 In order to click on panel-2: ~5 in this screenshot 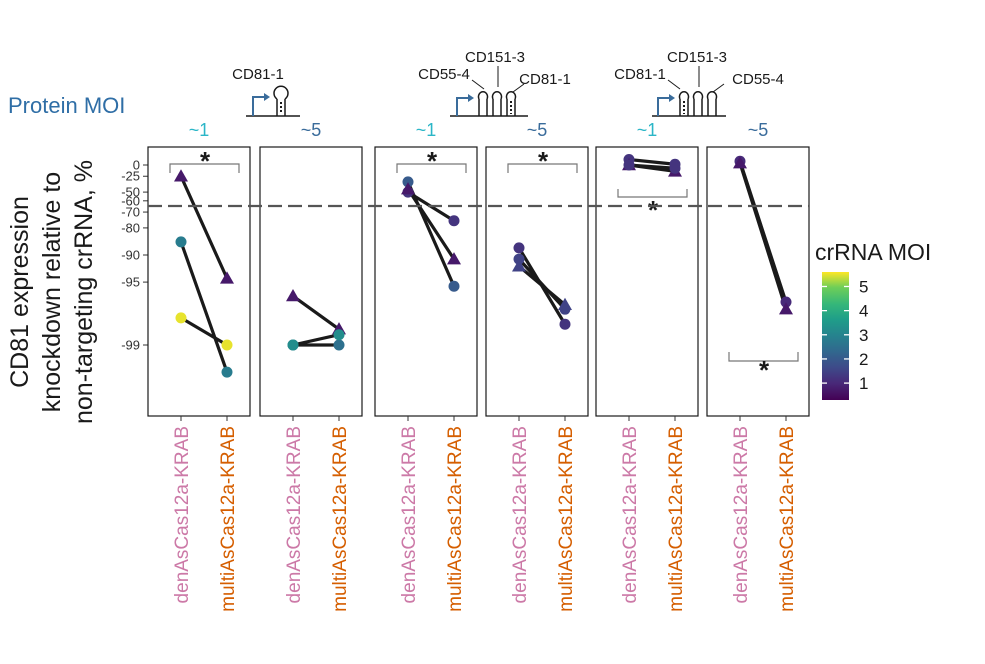, I will do `click(311, 270)`.